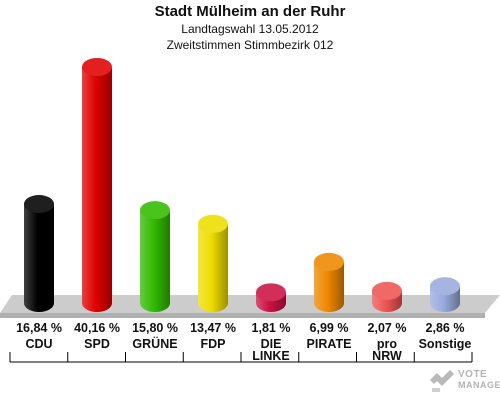 Image resolution: width=500 pixels, height=400 pixels. I want to click on category-label: NRW, so click(387, 356).